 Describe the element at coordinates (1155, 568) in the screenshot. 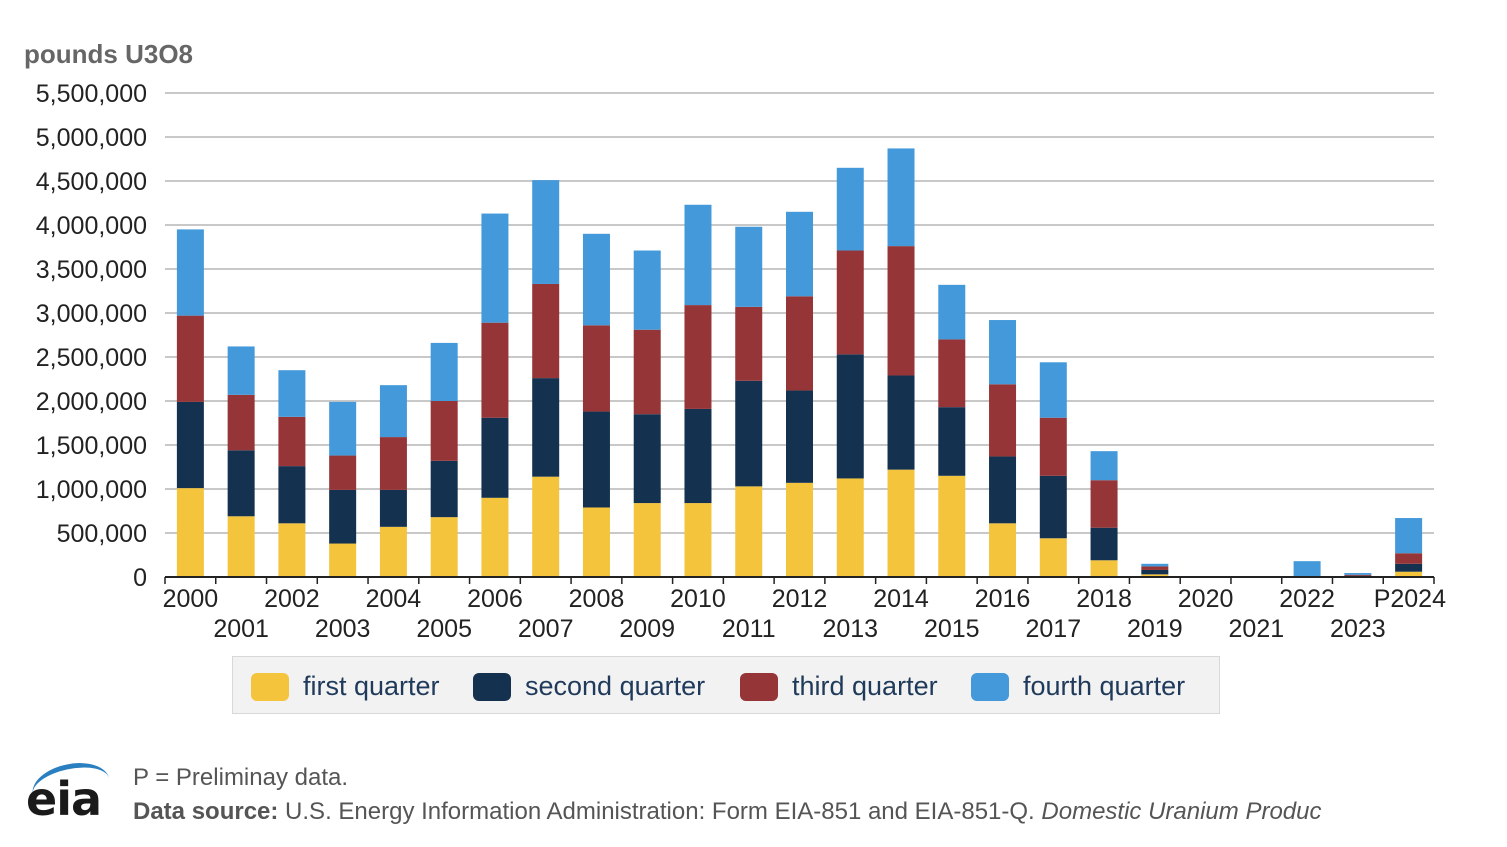

I see `bar-2019-third-quarter` at that location.